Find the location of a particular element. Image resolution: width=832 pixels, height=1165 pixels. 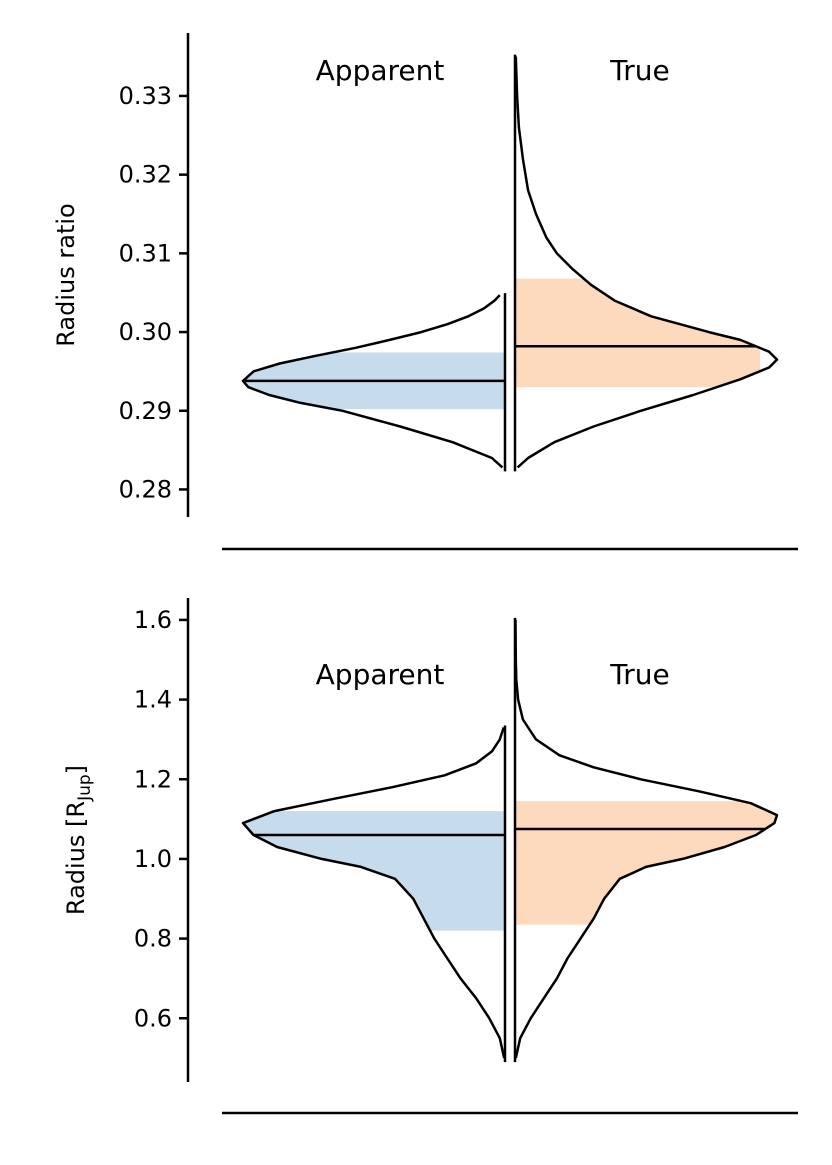

y-tick-label: 1.4 is located at coordinates (153, 700).